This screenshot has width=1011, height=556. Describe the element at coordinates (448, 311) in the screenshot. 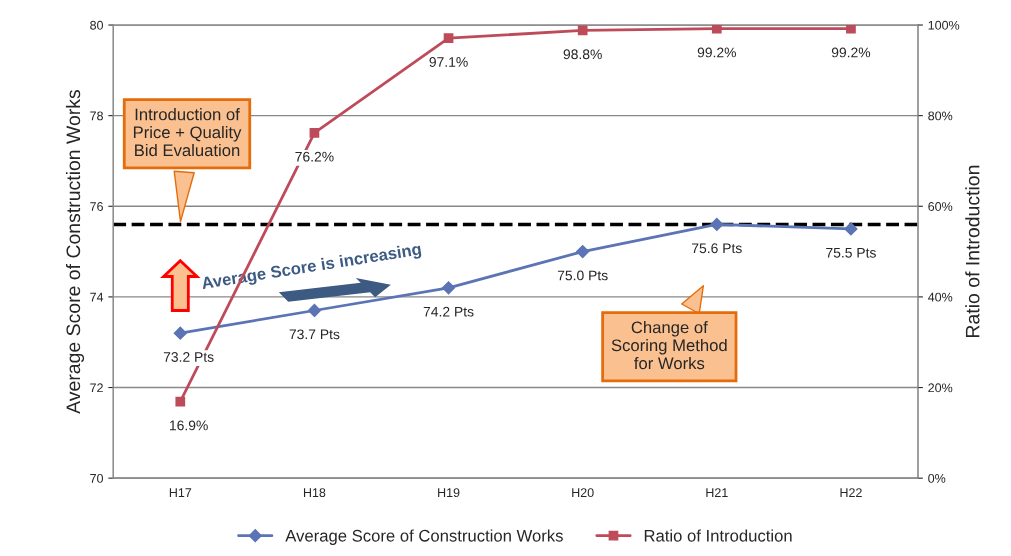

I see `data-label: 74.2 Pts` at that location.